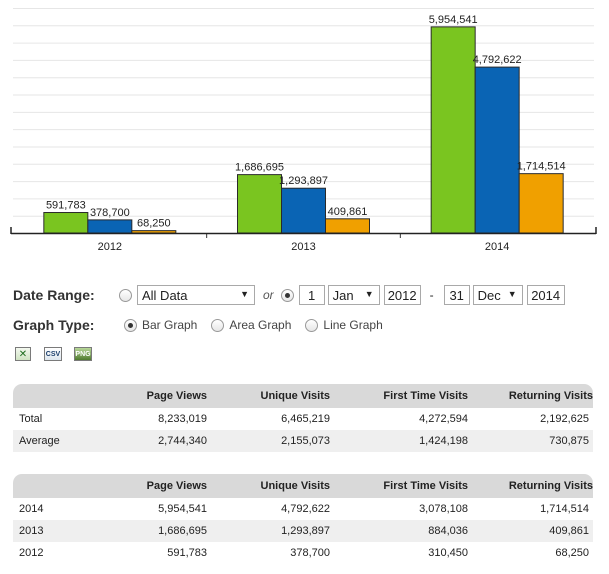 The height and width of the screenshot is (574, 609). Describe the element at coordinates (196, 295) in the screenshot. I see `all-data-select: All Data ▼` at that location.